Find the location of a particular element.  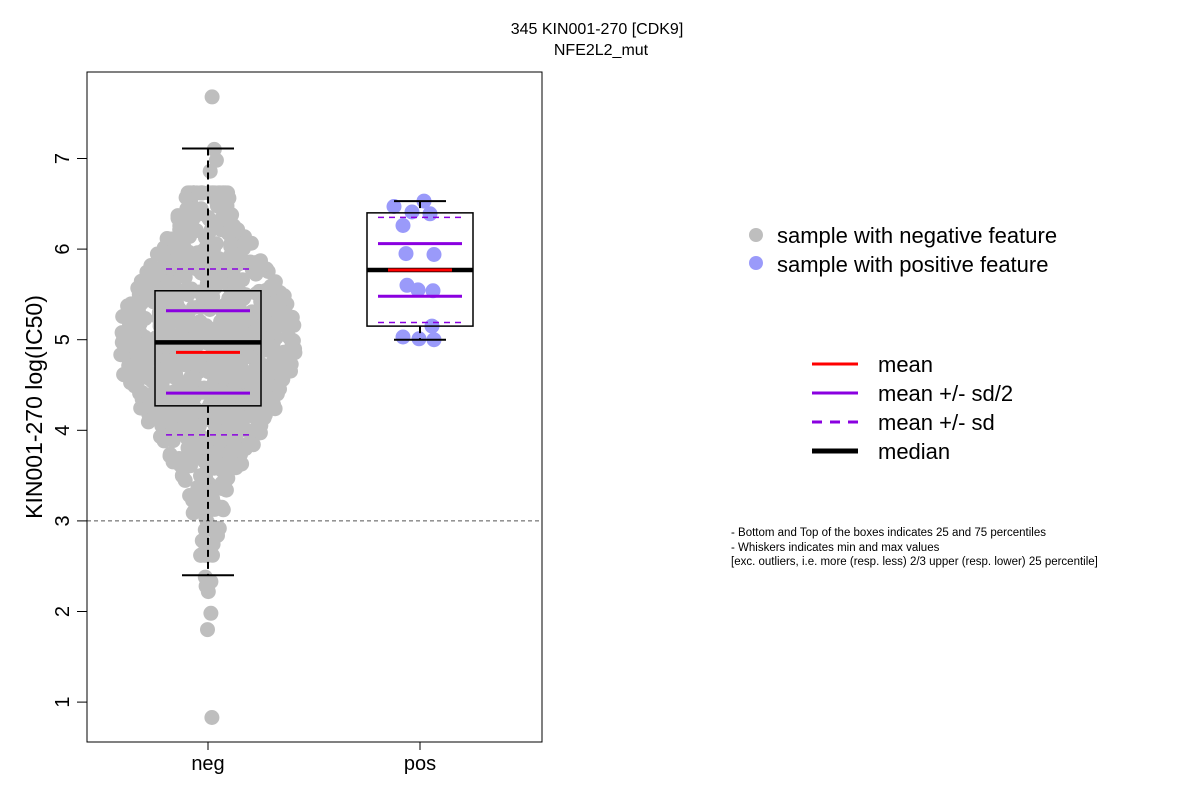

x-tick-label-neg: neg is located at coordinates (207, 764).